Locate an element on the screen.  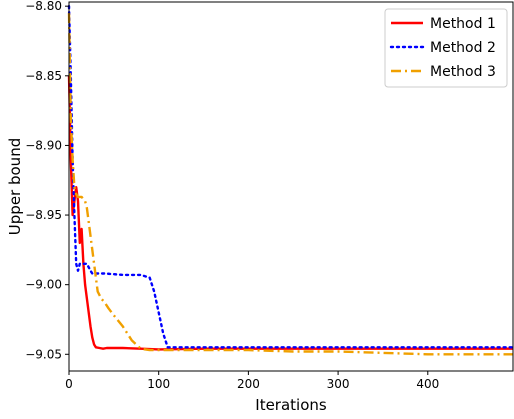
y-axis-label: Upper bound is located at coordinates (15, 186).